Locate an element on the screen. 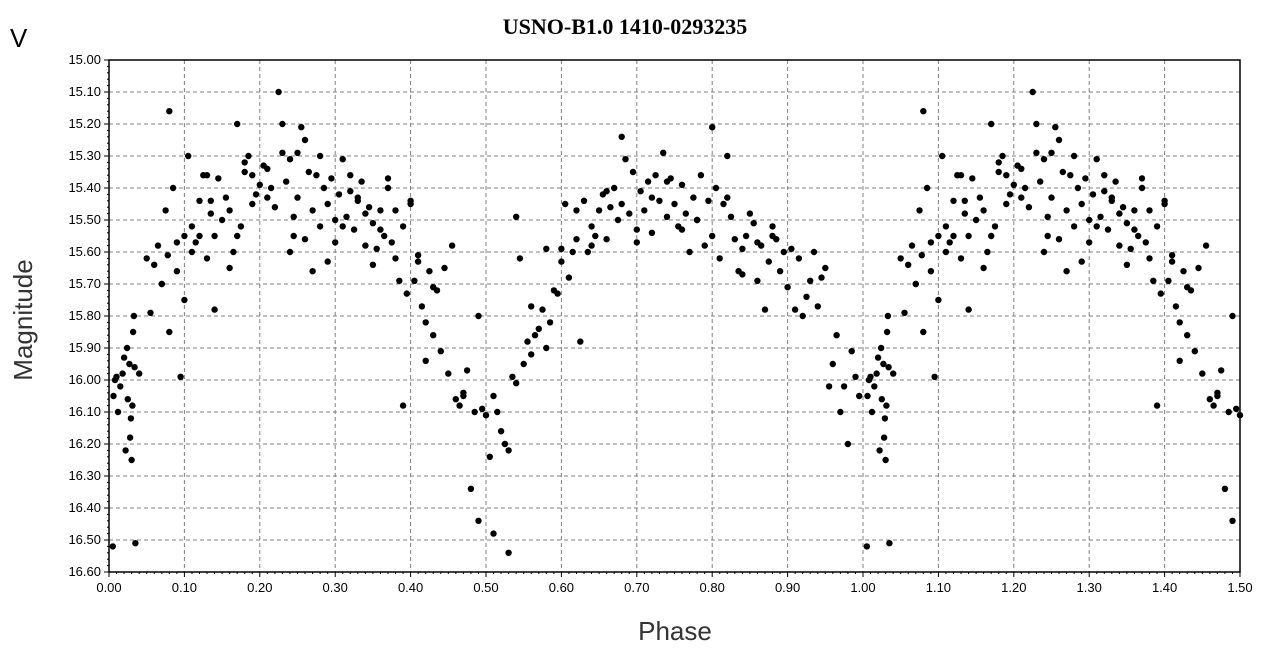  y-tick-label: 16.30 is located at coordinates (84, 475).